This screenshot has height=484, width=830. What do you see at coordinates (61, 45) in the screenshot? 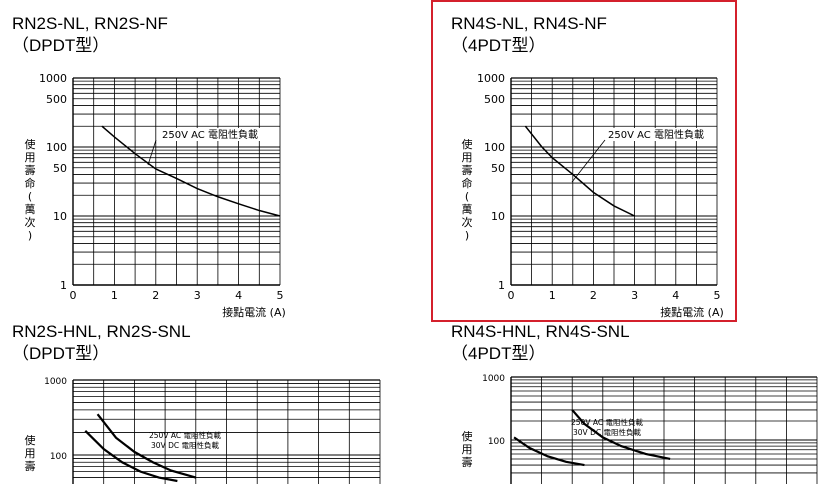
I see `panel-subtitle-rn2s-nl: （DPDT型）` at bounding box center [61, 45].